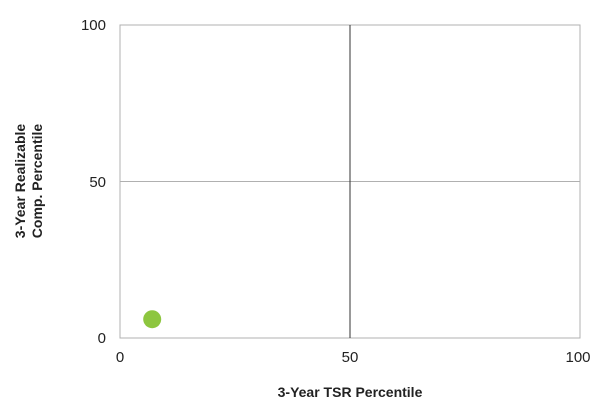 The image size is (593, 403). What do you see at coordinates (20, 181) in the screenshot?
I see `y-axis-title-line-1: 3-Year Realizable` at bounding box center [20, 181].